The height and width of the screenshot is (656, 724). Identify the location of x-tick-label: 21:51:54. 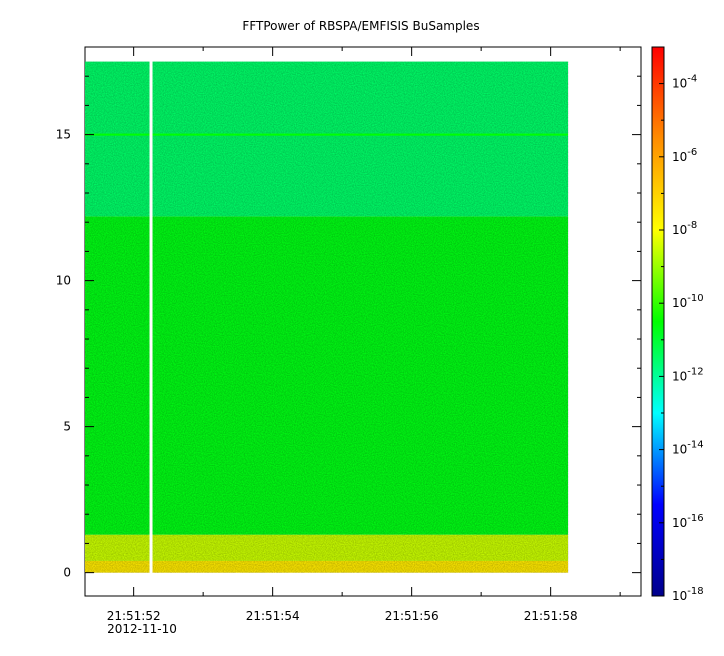
(273, 616).